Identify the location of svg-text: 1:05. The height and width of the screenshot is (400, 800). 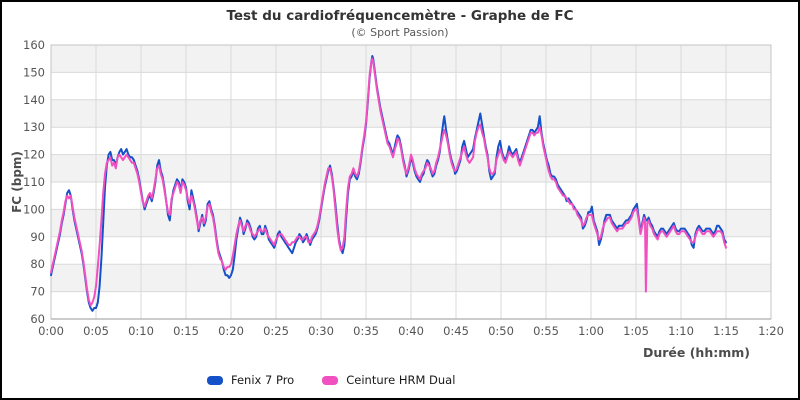
(636, 331).